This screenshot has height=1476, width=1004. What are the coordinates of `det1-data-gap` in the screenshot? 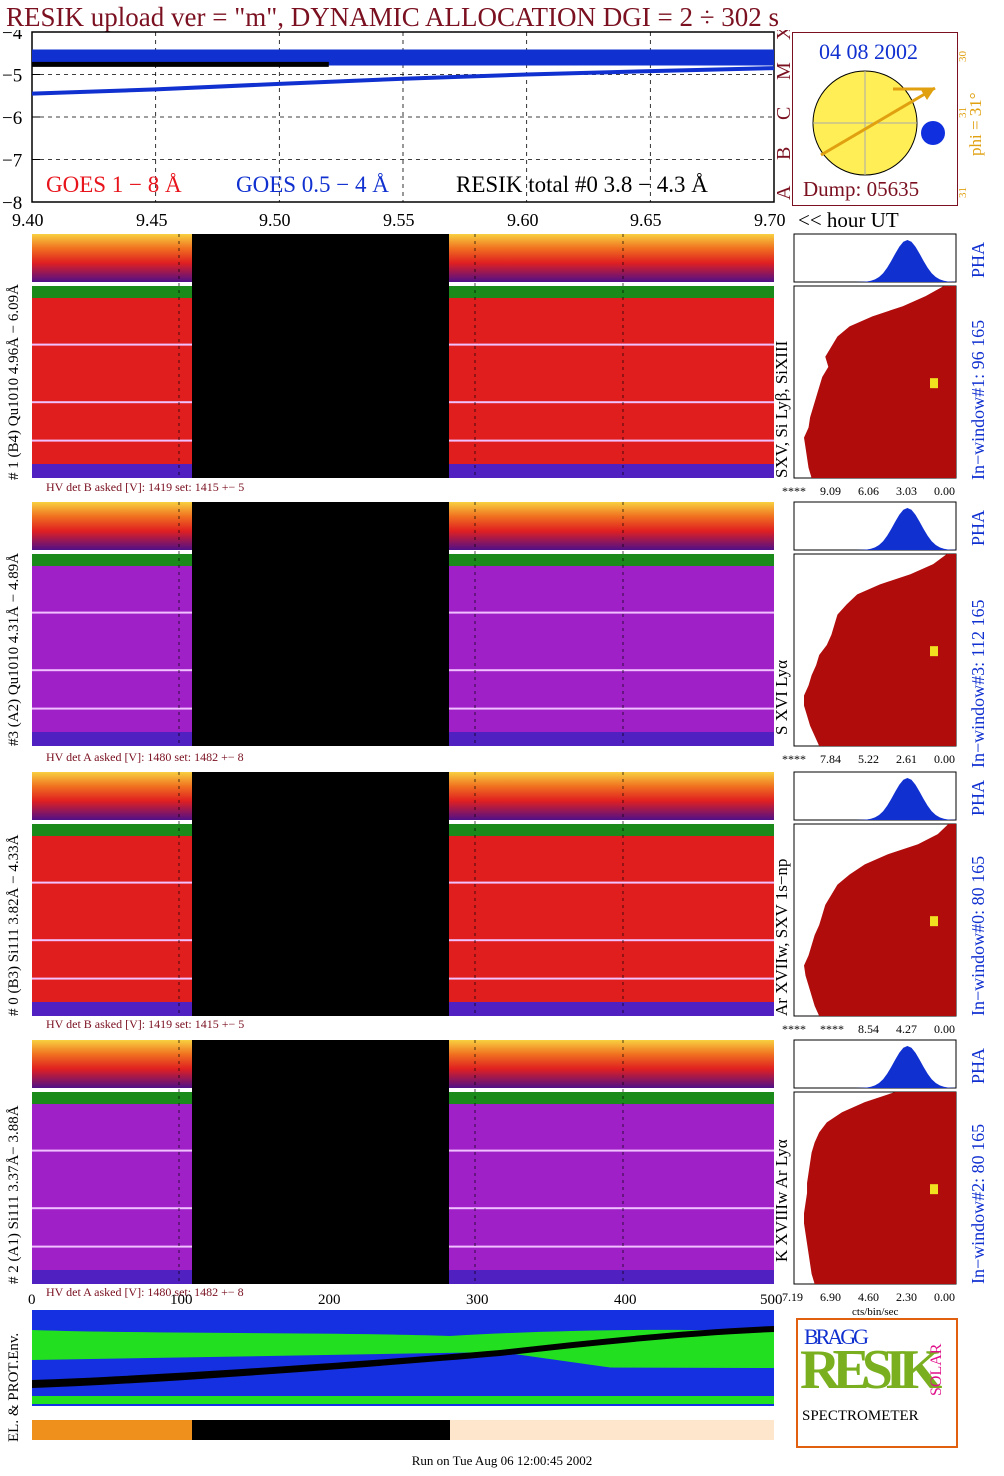 It's located at (320, 356).